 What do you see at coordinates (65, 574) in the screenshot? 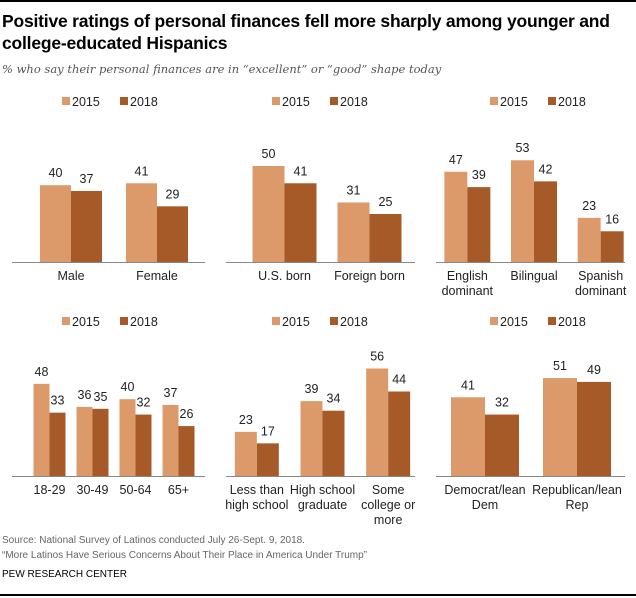
I see `brand-name: PEW RESEARCH CENTER` at bounding box center [65, 574].